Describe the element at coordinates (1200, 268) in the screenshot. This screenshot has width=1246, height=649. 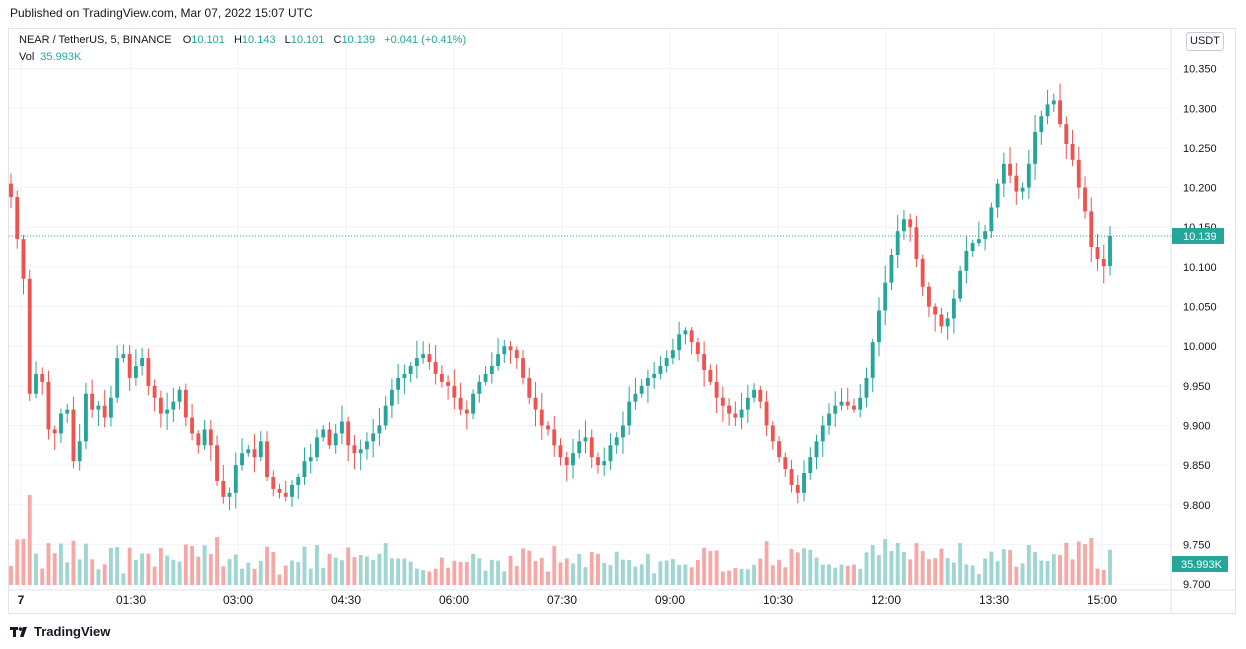
I see `price-tick-label: 10.100` at that location.